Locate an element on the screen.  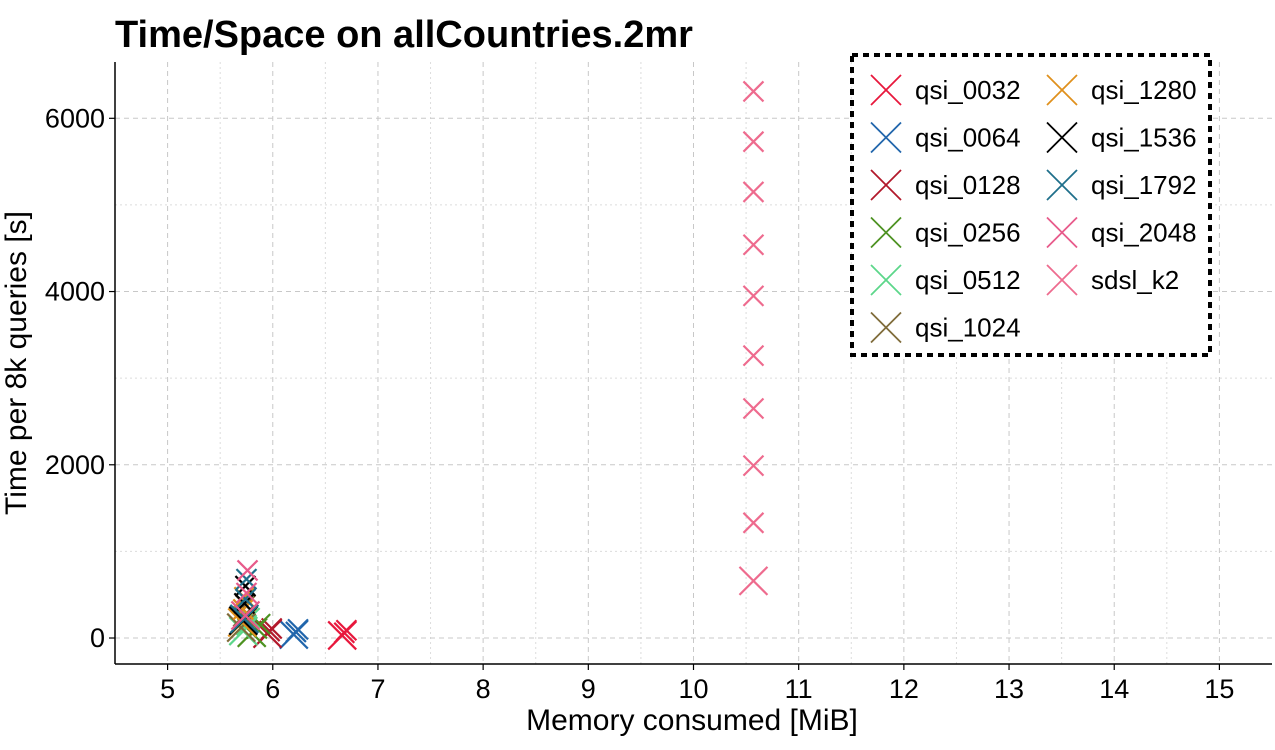
y-axis-title: Time per 8k queries [s] is located at coordinates (16, 363).